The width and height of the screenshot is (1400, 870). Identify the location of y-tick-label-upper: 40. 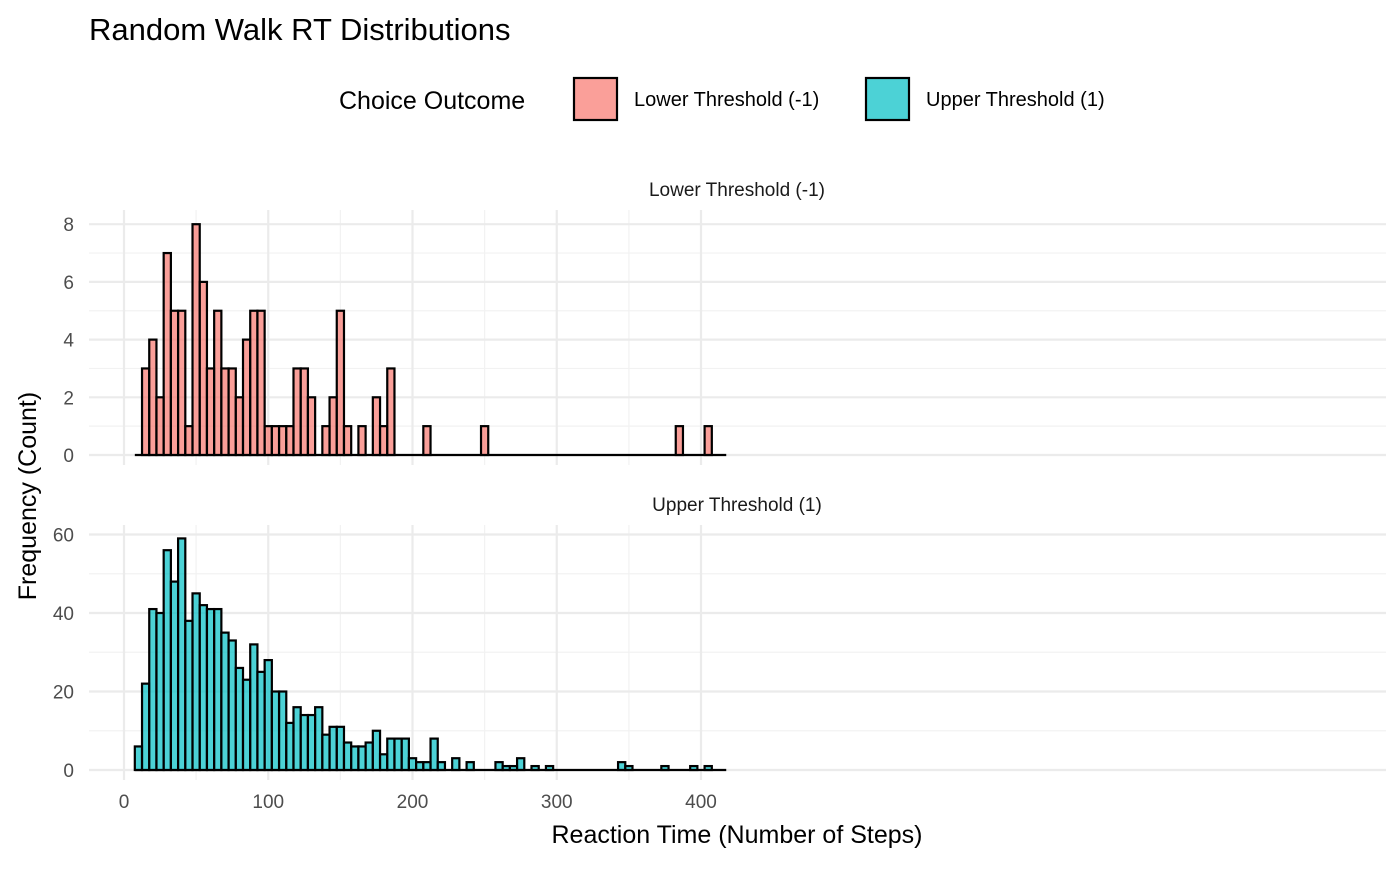
(63, 614).